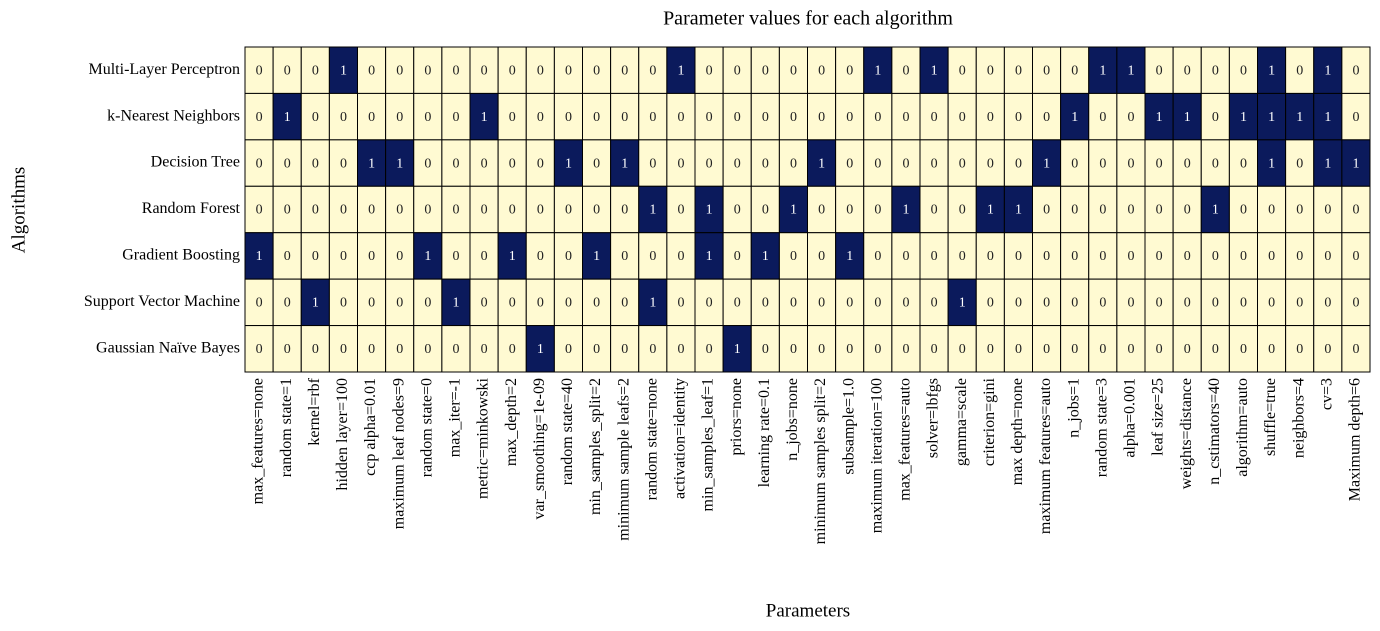  I want to click on x-tick-label: algorithm=auto, so click(1242, 427).